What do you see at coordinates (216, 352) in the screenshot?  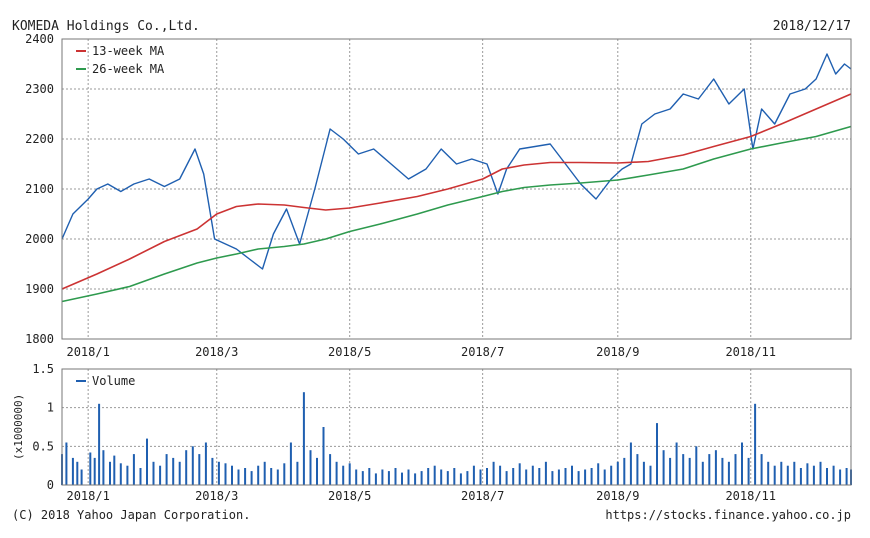 I see `price-x-tick-label: 2018/3` at bounding box center [216, 352].